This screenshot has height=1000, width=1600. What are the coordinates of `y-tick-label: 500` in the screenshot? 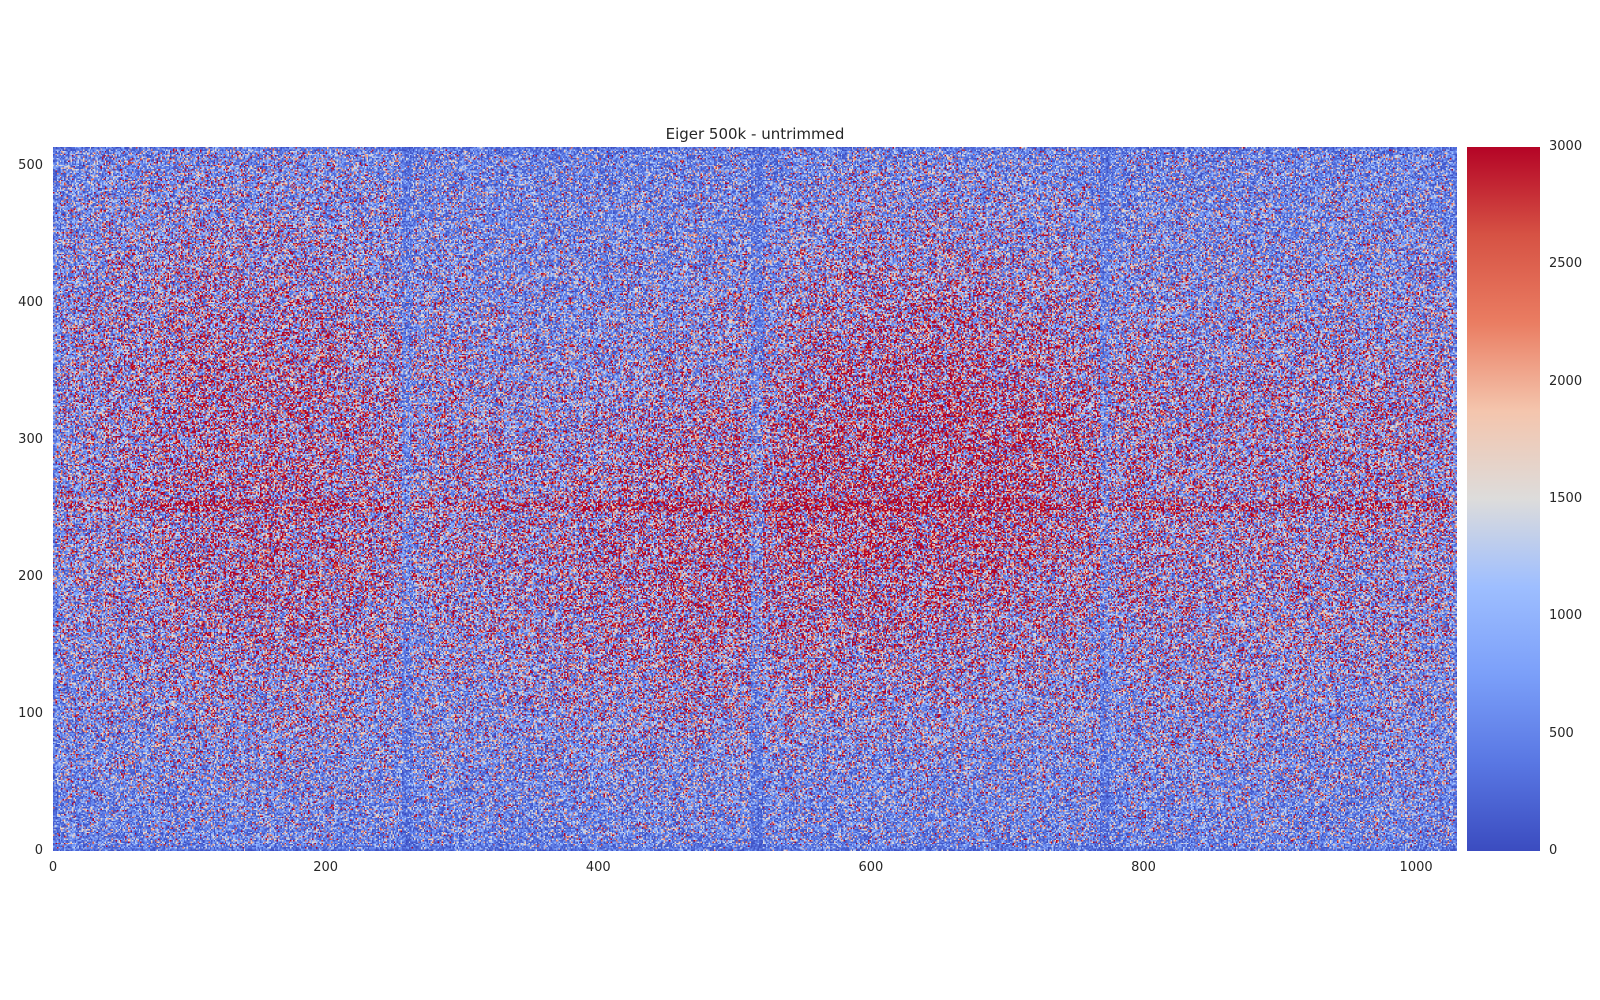 It's located at (30, 166).